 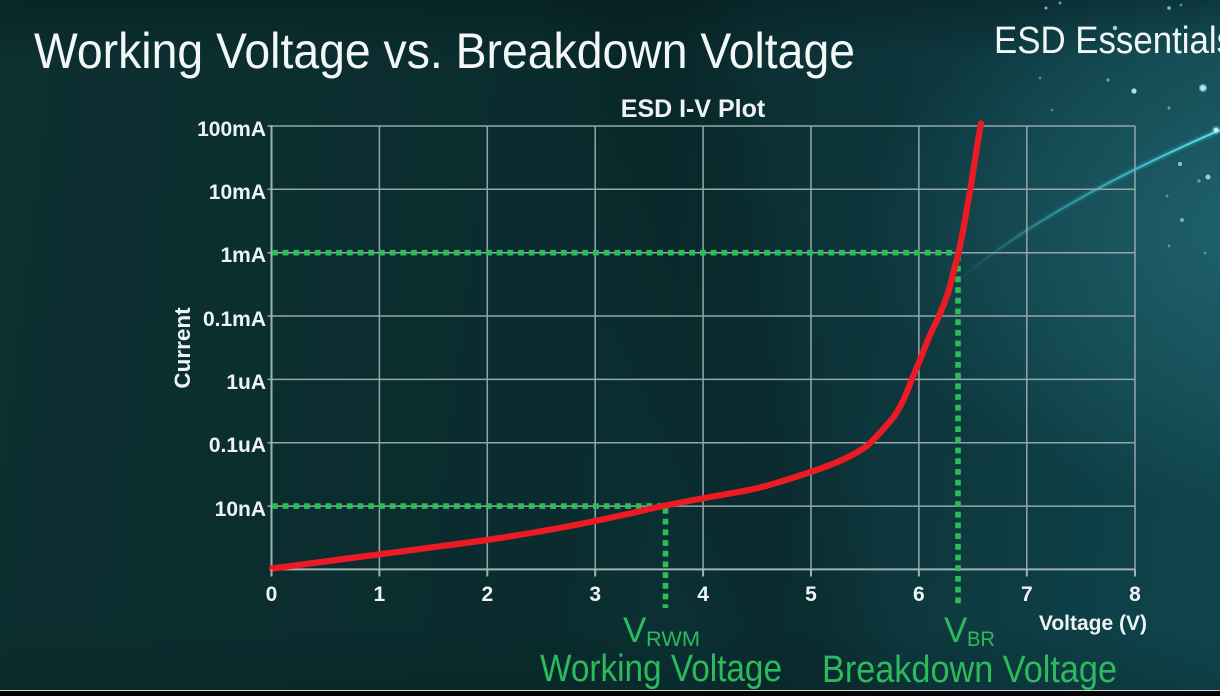 What do you see at coordinates (919, 594) in the screenshot?
I see `svg-text: 6` at bounding box center [919, 594].